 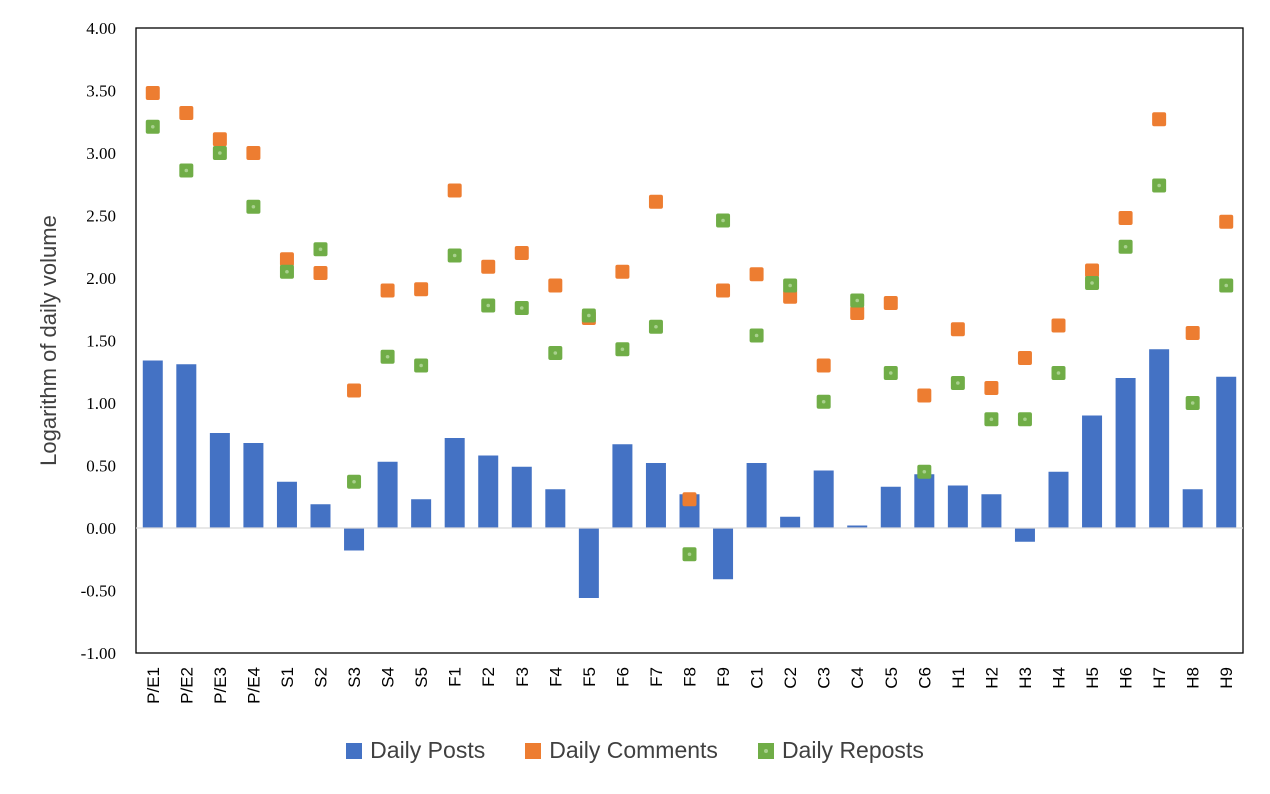 What do you see at coordinates (1192, 333) in the screenshot?
I see `point-daily-comments-H8` at bounding box center [1192, 333].